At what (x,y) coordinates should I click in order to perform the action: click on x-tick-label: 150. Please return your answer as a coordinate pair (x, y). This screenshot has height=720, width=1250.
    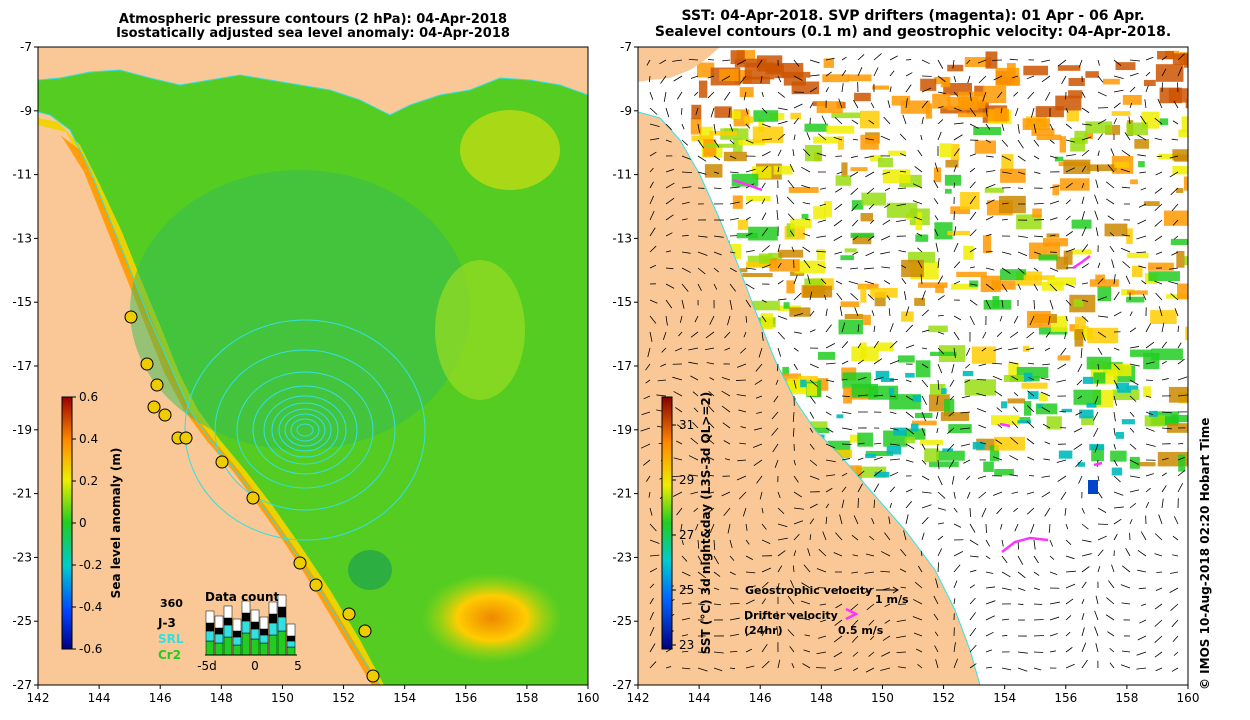
    Looking at the image, I should click on (882, 698).